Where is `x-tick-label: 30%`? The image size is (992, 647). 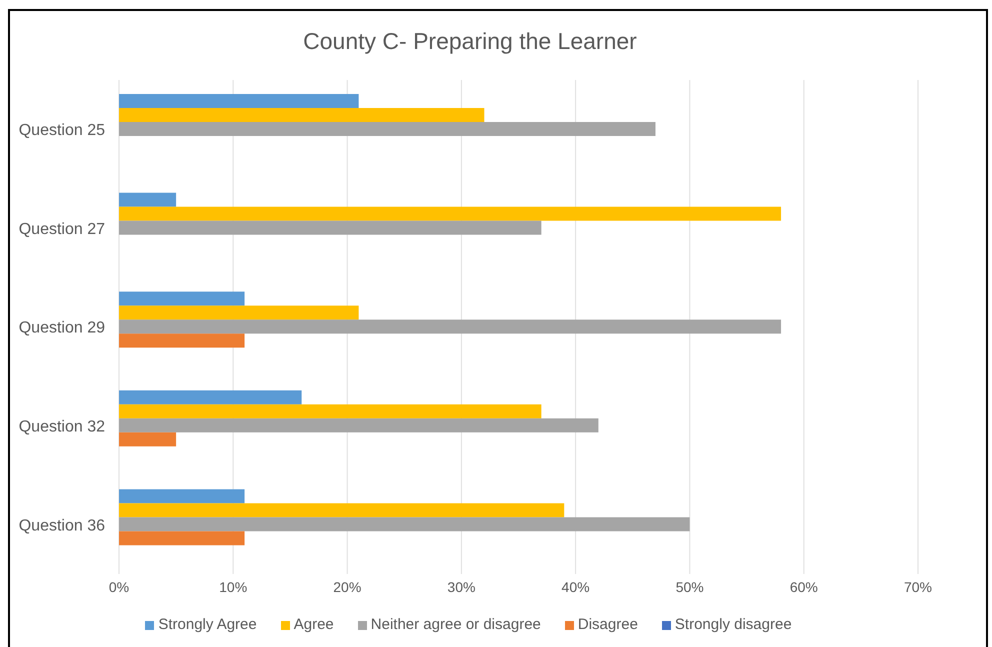 x-tick-label: 30% is located at coordinates (461, 586).